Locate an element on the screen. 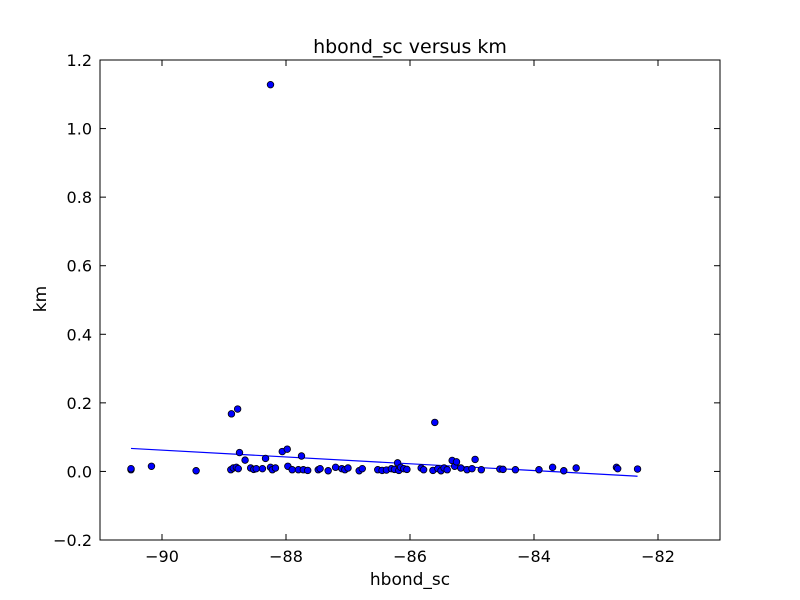 The height and width of the screenshot is (600, 800). y-tick-label: 0.0 is located at coordinates (79, 471).